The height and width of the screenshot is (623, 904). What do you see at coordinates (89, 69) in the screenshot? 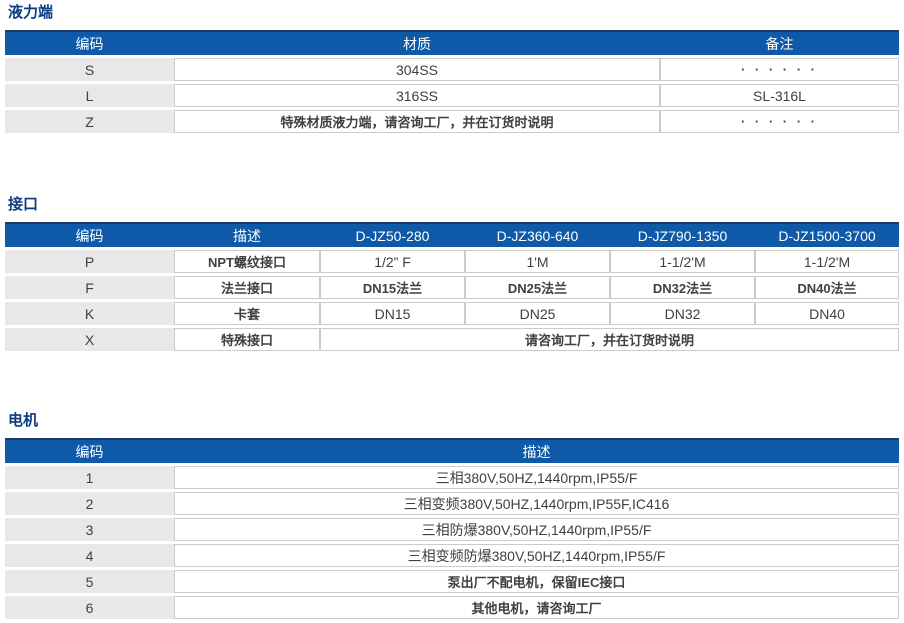
I see `code-cell: S` at bounding box center [89, 69].